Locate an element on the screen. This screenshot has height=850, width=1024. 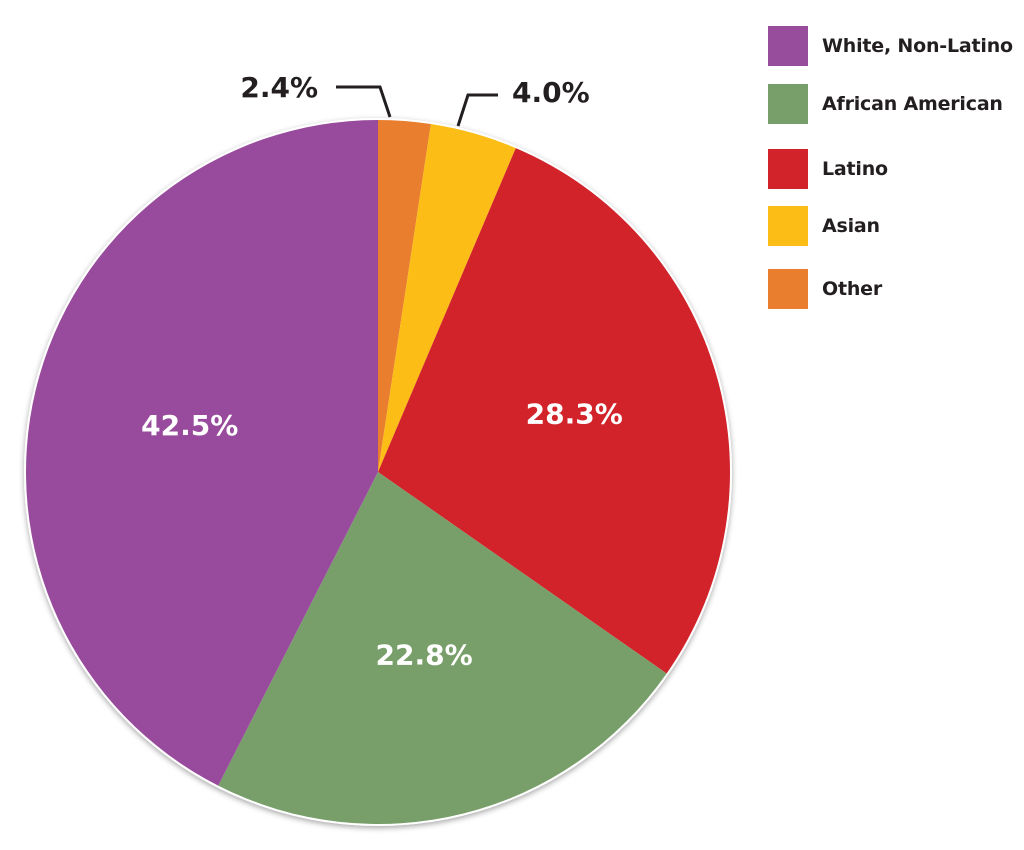
legend-label-white-non-latino: White, Non-Latino is located at coordinates (917, 46).